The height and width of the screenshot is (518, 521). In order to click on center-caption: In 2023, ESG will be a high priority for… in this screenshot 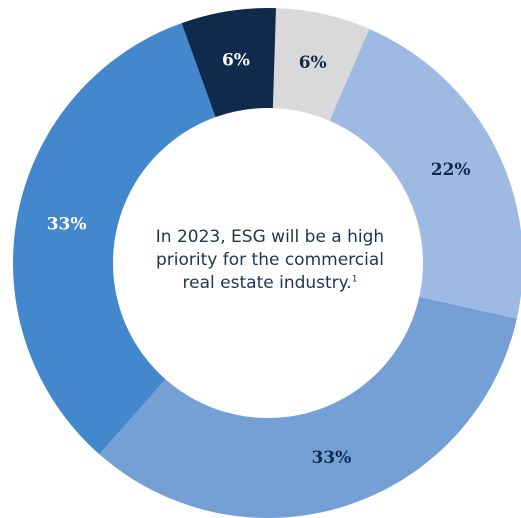, I will do `click(270, 260)`.